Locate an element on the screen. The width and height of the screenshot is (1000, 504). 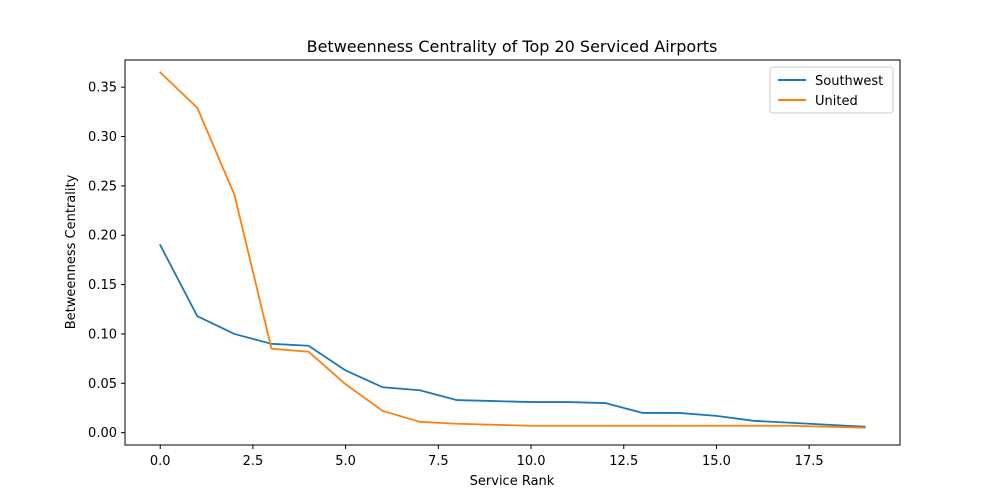
y-tick-label: 0.25 is located at coordinates (102, 186).